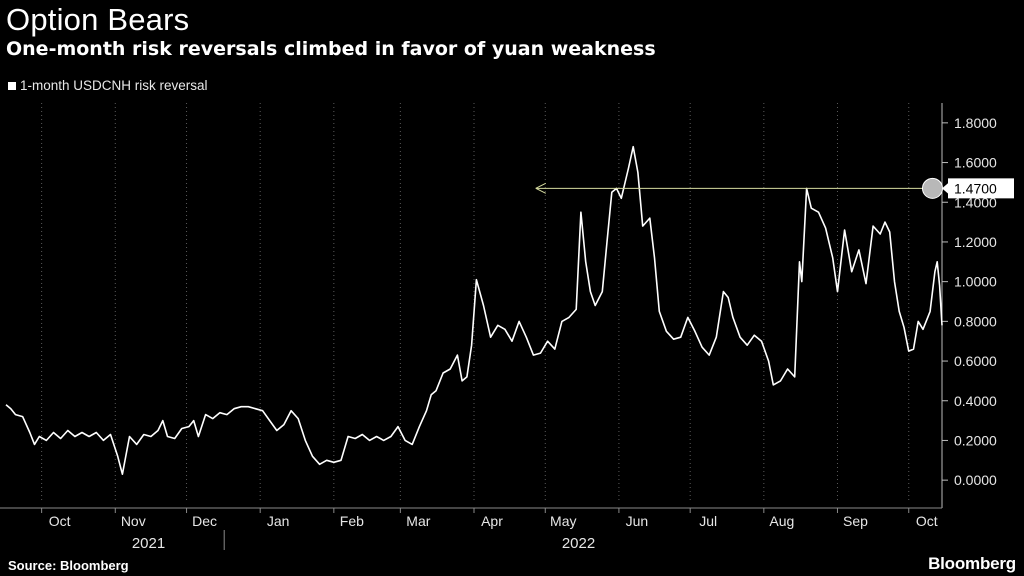 This screenshot has height=576, width=1024. What do you see at coordinates (148, 543) in the screenshot?
I see `year-label: 2021` at bounding box center [148, 543].